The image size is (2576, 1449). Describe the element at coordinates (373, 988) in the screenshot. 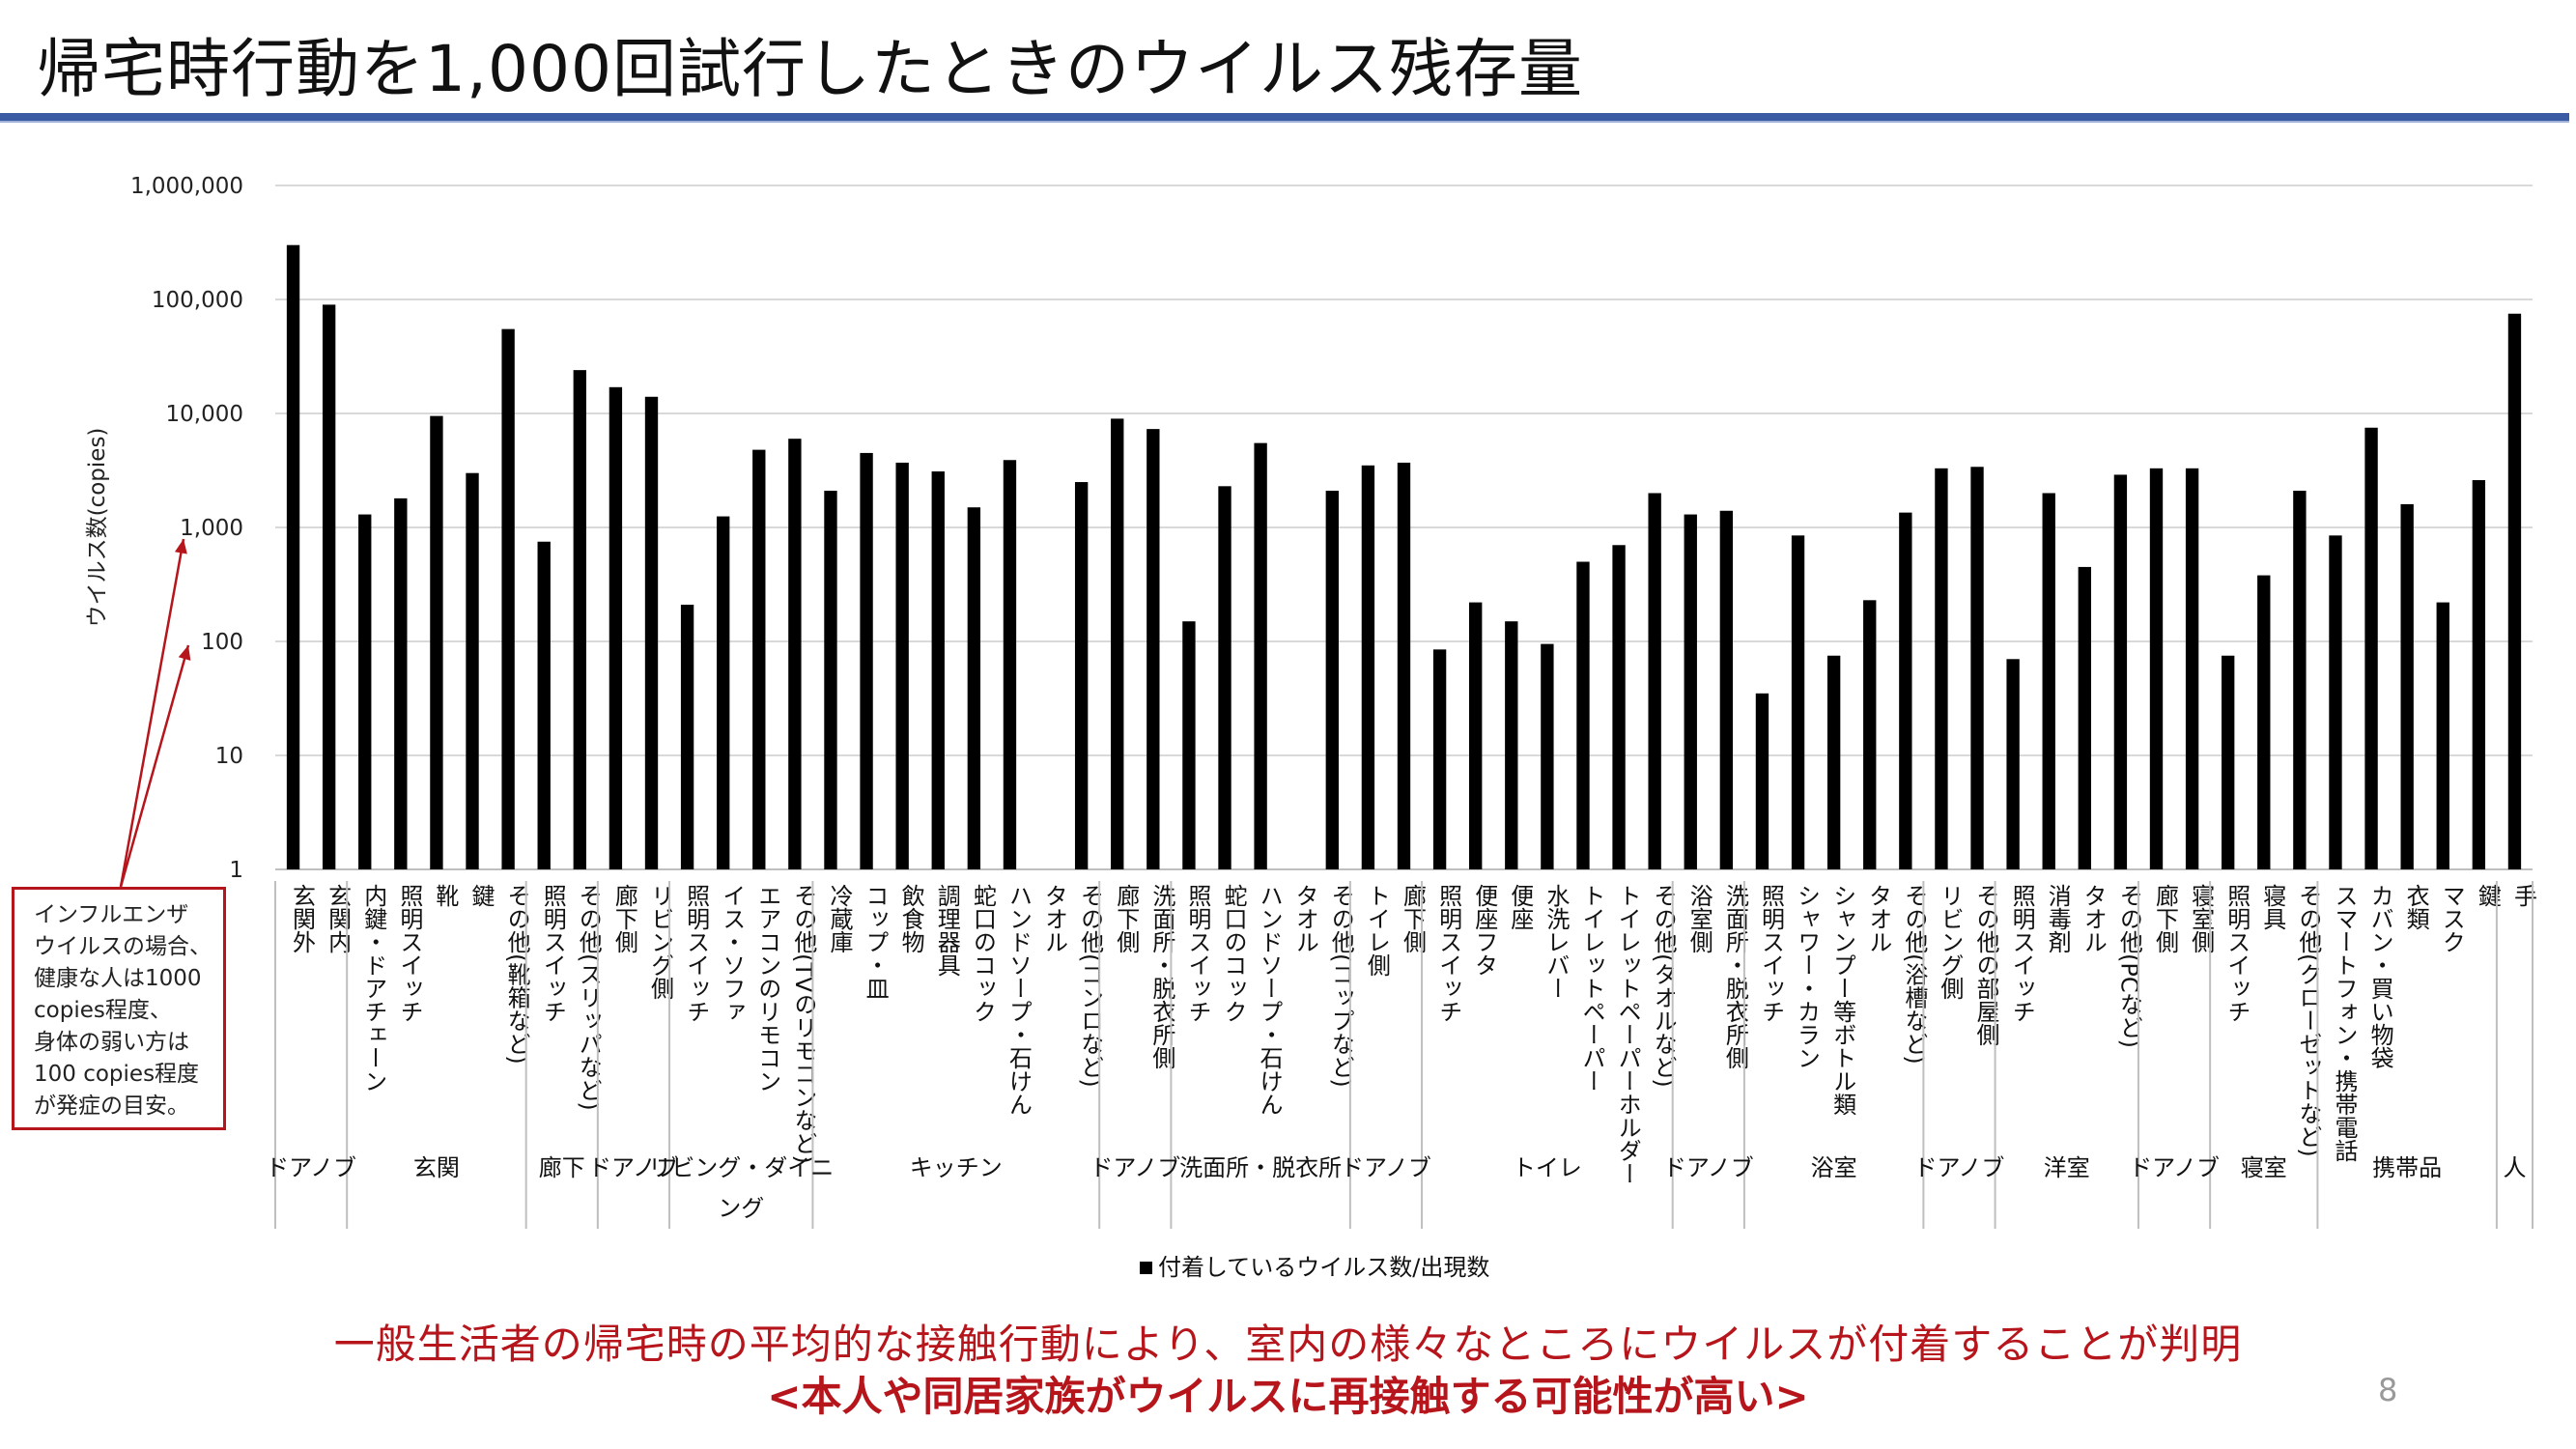

I see `category-label: 内鍵・ドアチェーン` at that location.